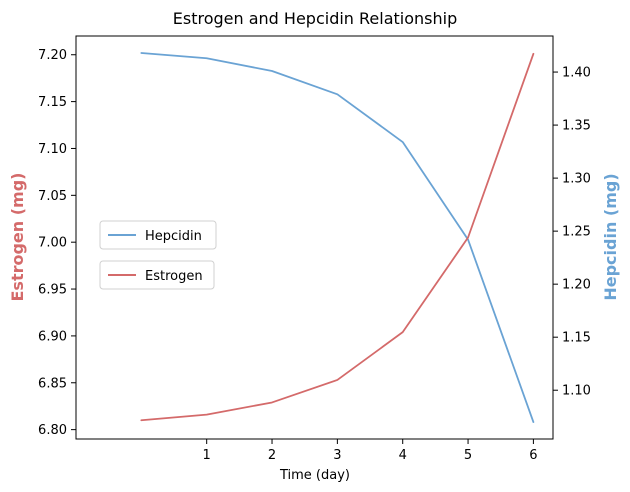 This screenshot has height=492, width=630. What do you see at coordinates (576, 73) in the screenshot?
I see `y-right-tick-label: 1.40` at bounding box center [576, 73].